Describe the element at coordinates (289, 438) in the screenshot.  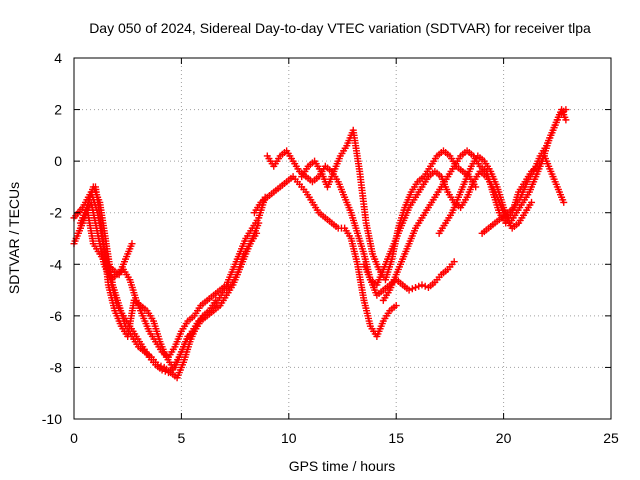
I see `x-tick-label: 10` at that location.